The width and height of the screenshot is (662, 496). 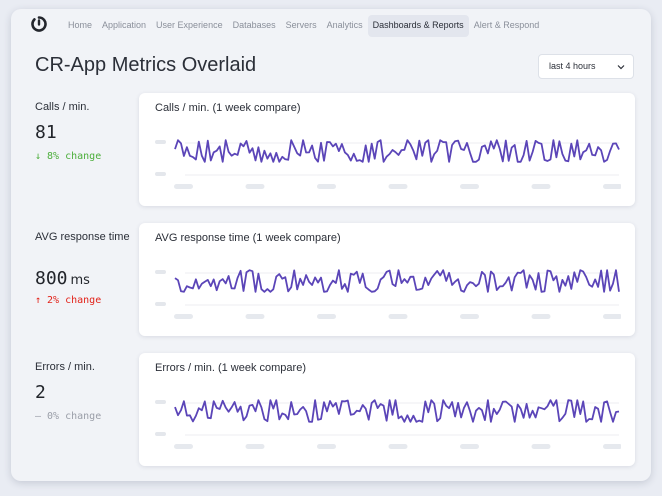 I want to click on calls-sparkline, so click(x=388, y=164).